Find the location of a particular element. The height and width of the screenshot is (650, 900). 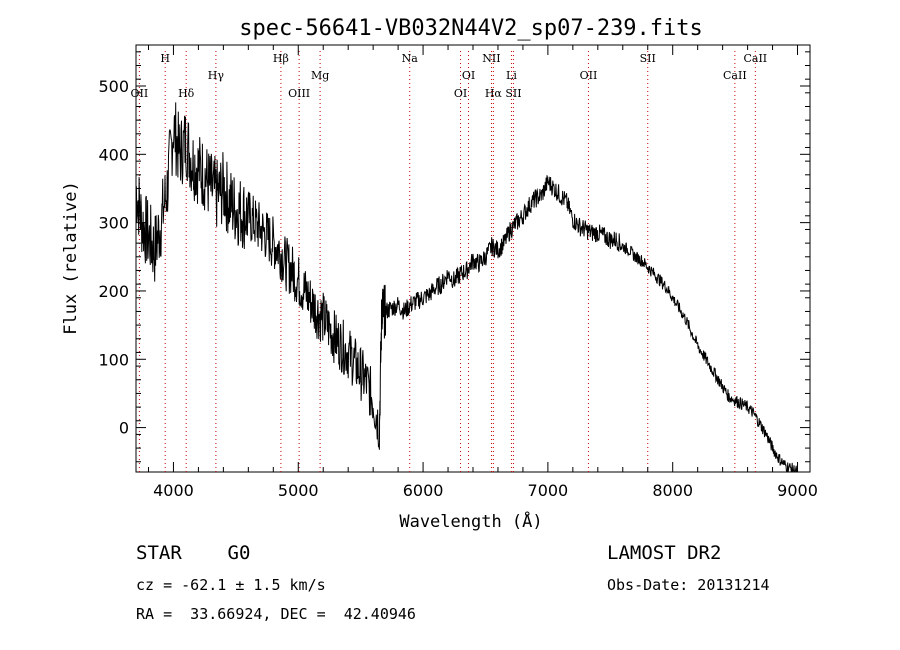

chart-title: spec-56641-VB032N44V2_sp07-239.fits is located at coordinates (471, 28).